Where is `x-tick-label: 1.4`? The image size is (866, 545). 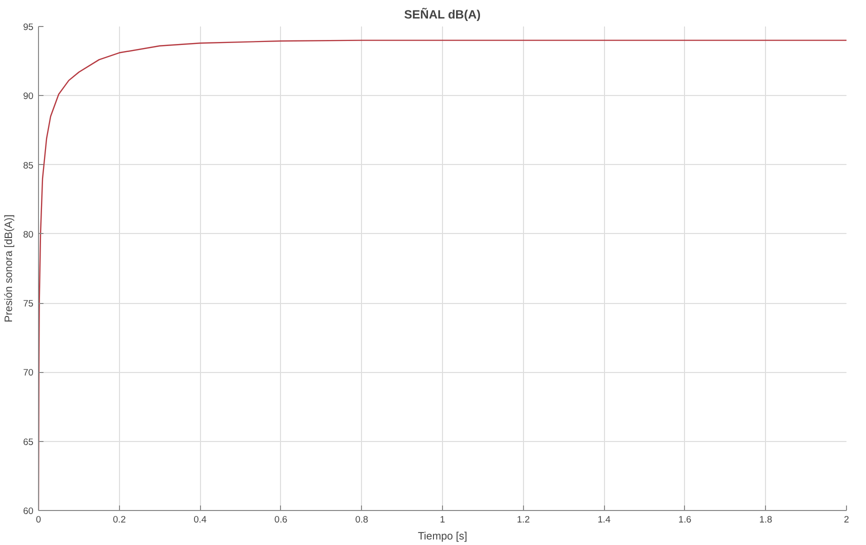 x-tick-label: 1.4 is located at coordinates (604, 519).